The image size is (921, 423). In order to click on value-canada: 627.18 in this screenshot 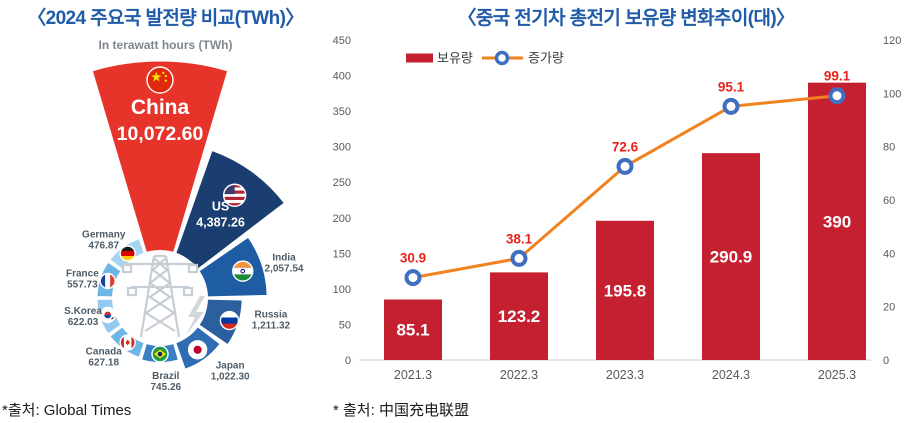, I will do `click(103, 362)`.